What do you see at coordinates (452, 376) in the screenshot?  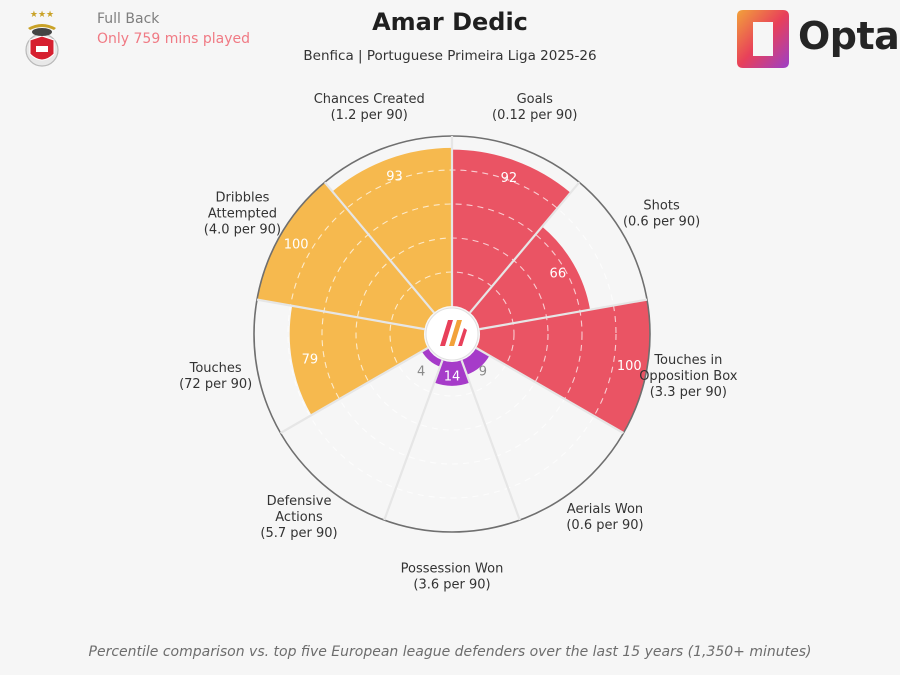 I see `value-label: 14` at bounding box center [452, 376].